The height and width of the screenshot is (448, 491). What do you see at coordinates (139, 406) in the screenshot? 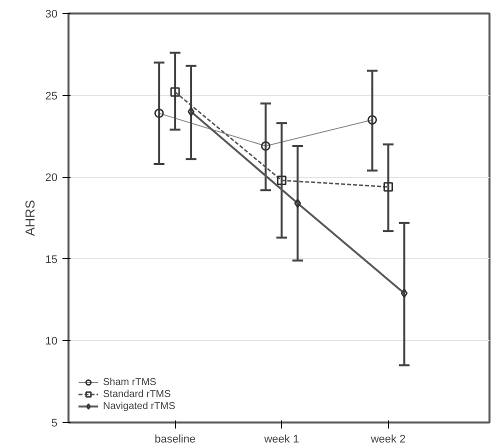
I see `legend-label: Navigated rTMS` at bounding box center [139, 406].